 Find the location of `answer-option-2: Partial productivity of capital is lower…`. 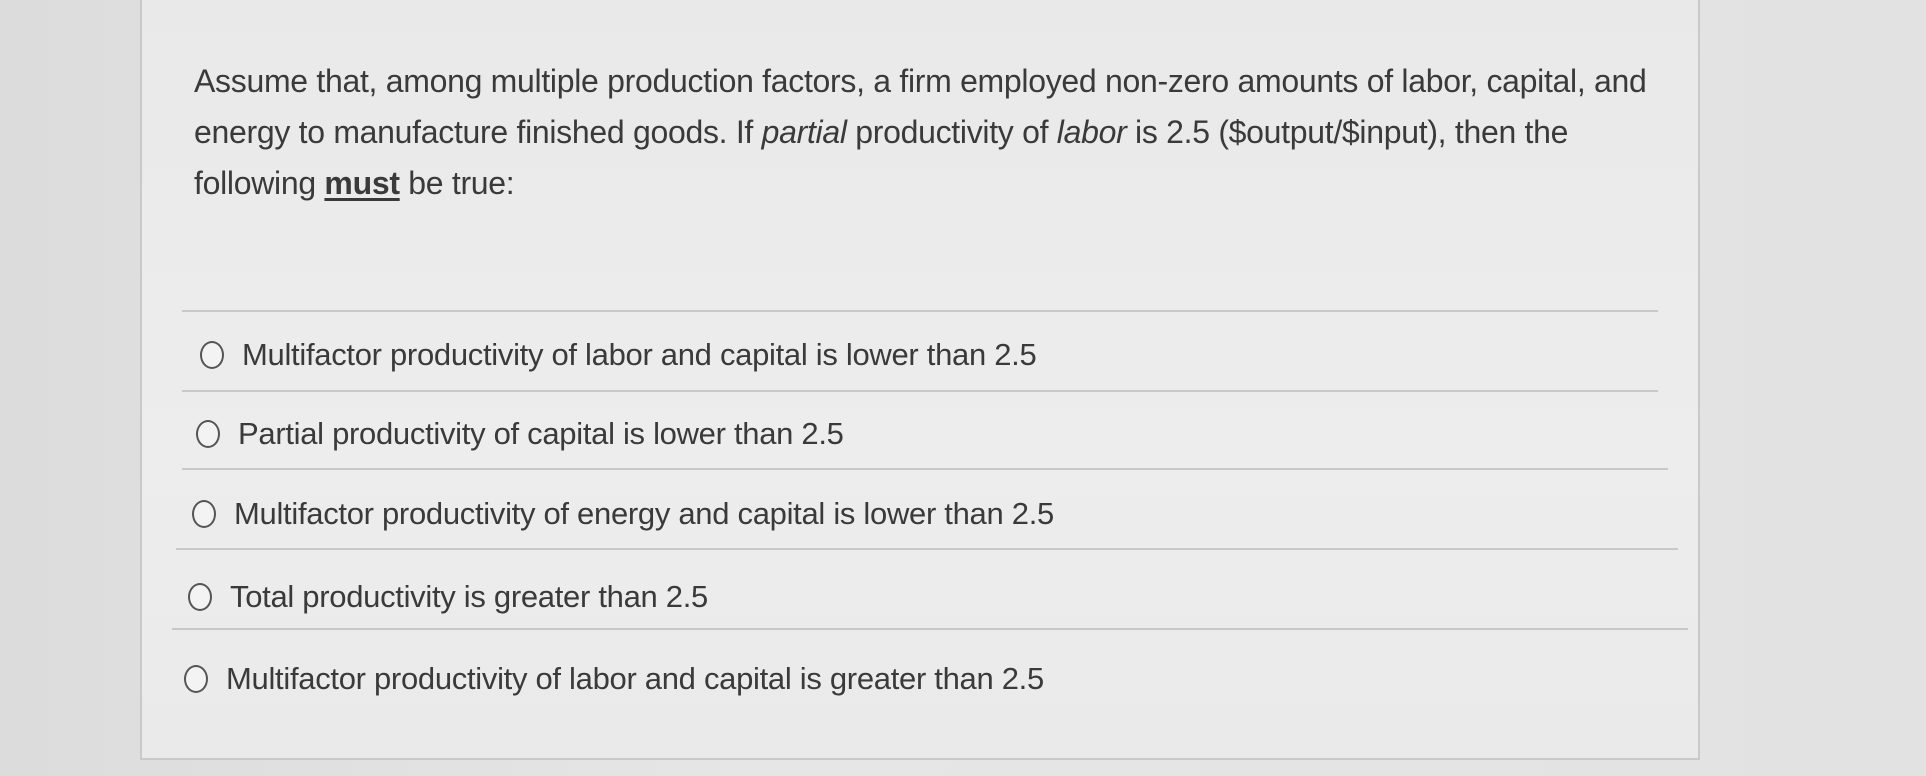

answer-option-2: Partial productivity of capital is lower… is located at coordinates (920, 434).